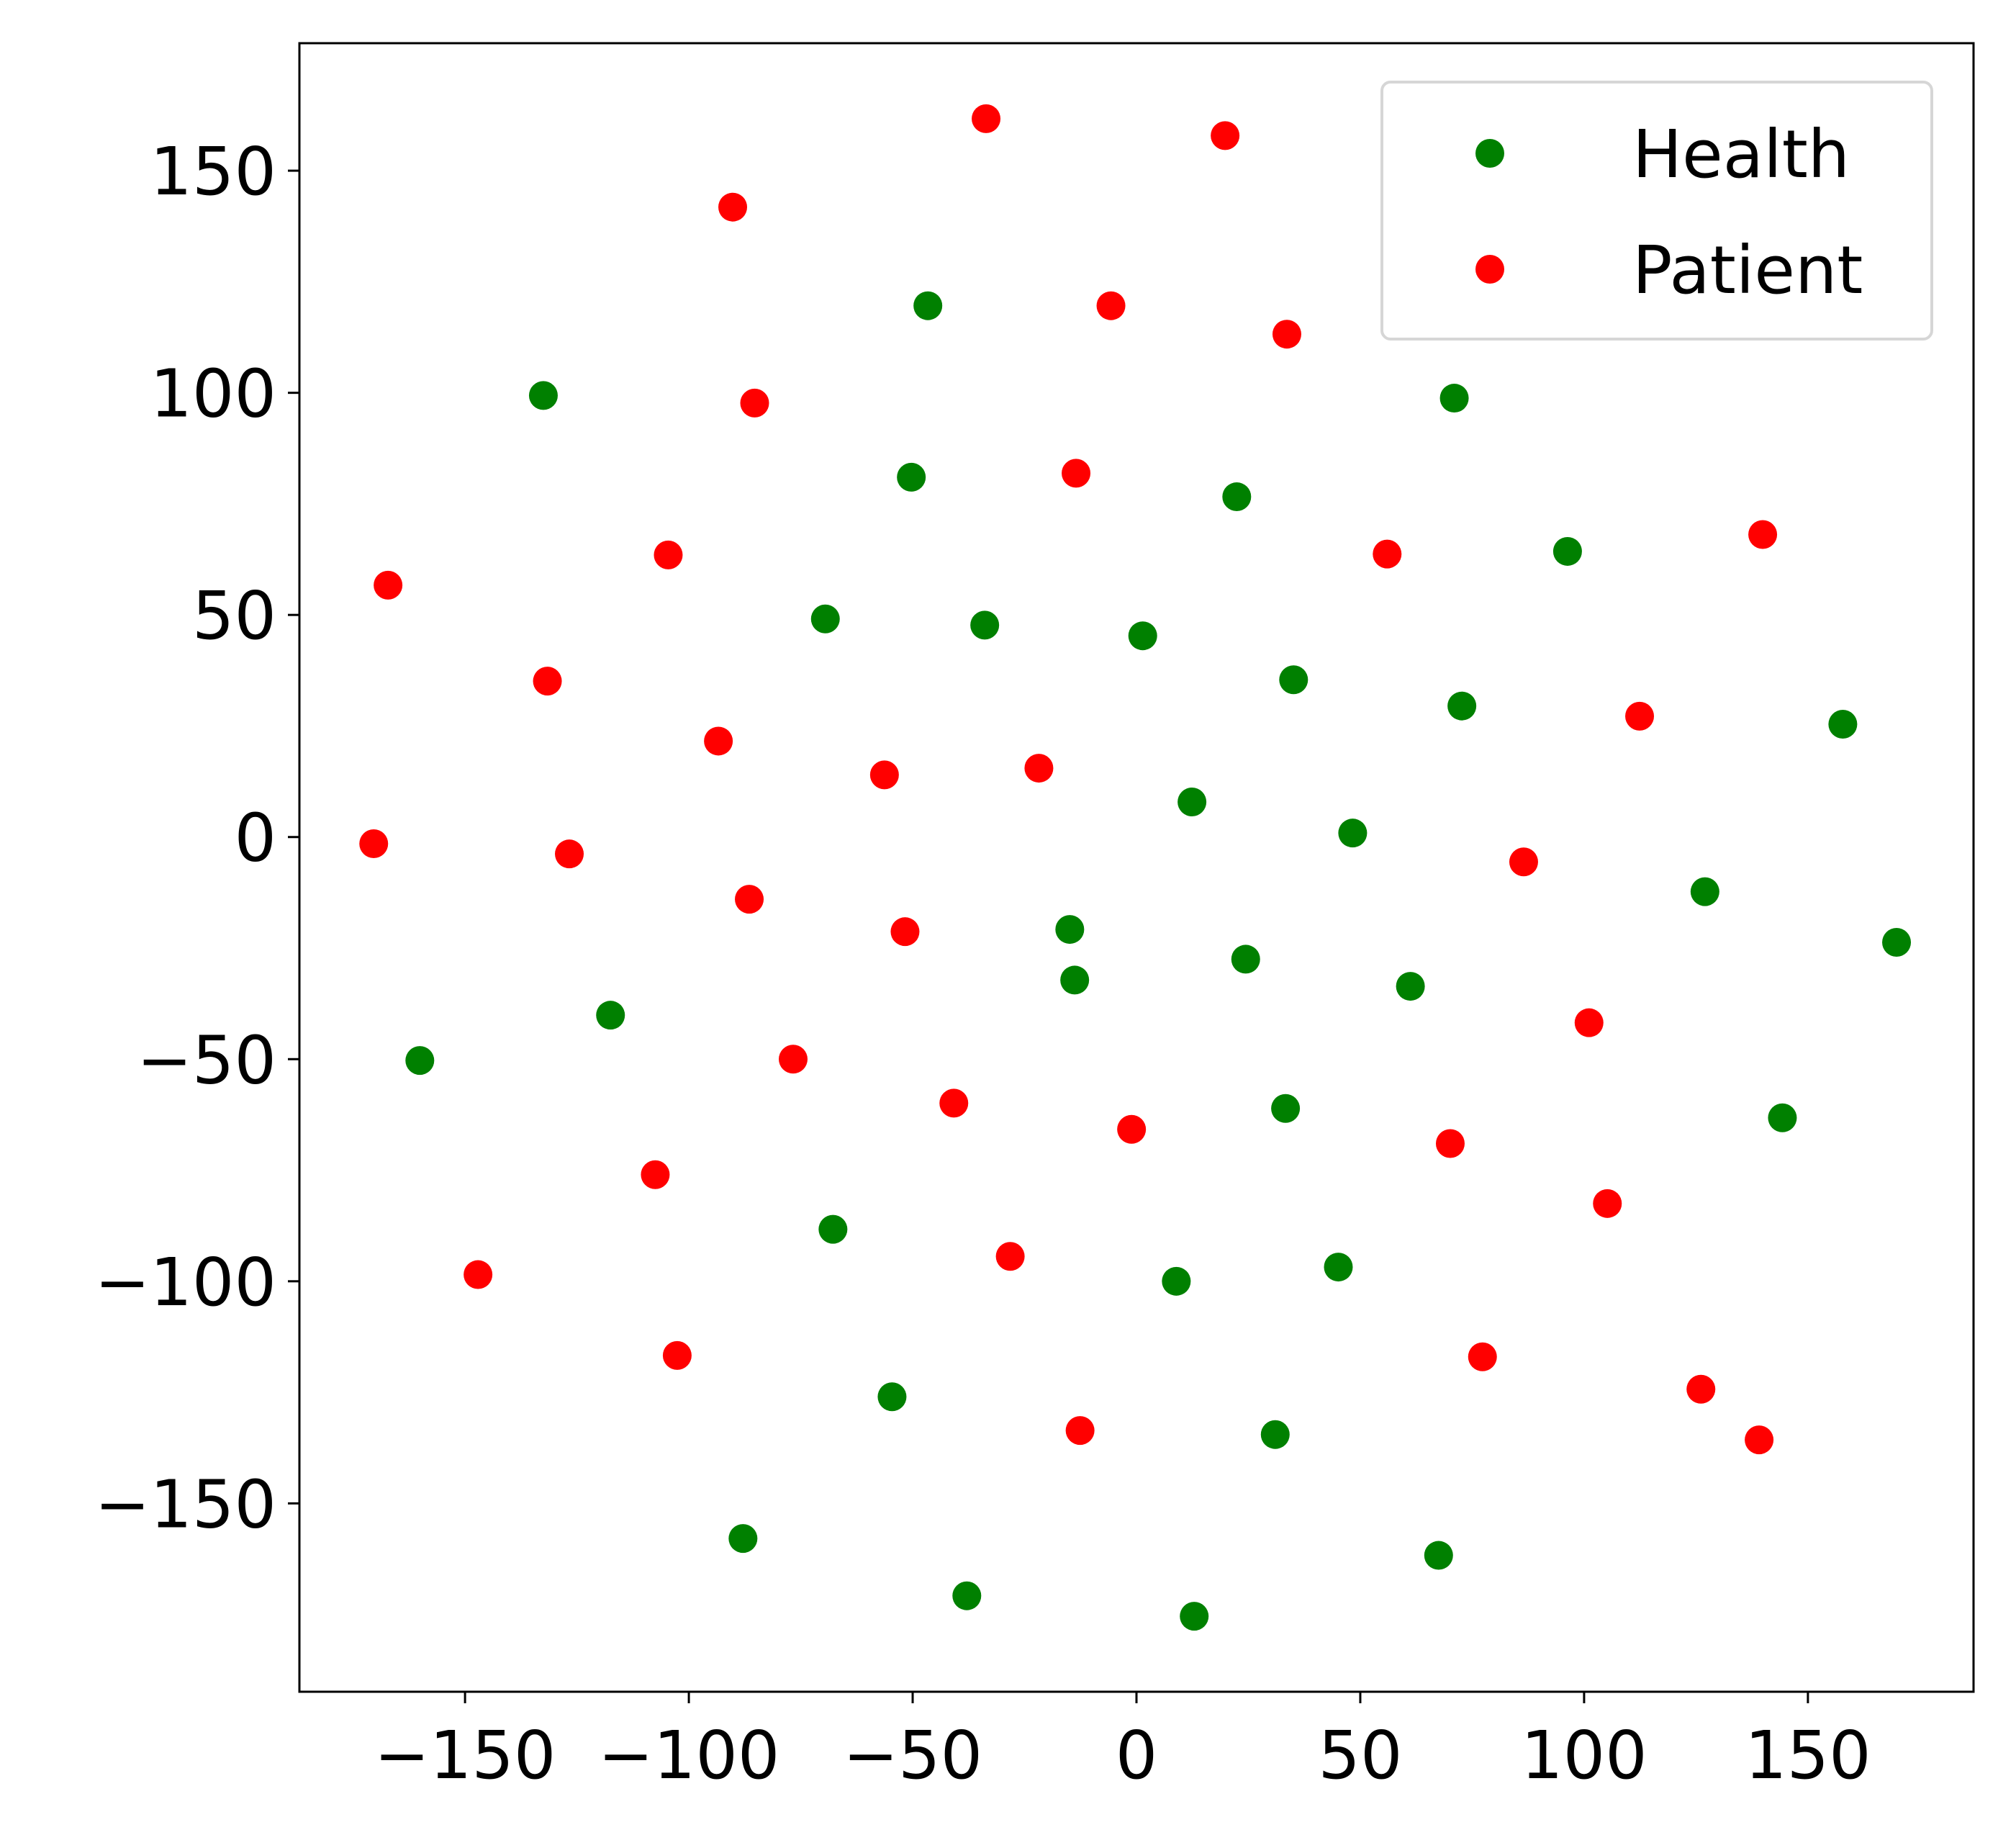 Image resolution: width=2016 pixels, height=1835 pixels. Describe the element at coordinates (1747, 270) in the screenshot. I see `legend-label: Patient` at that location.